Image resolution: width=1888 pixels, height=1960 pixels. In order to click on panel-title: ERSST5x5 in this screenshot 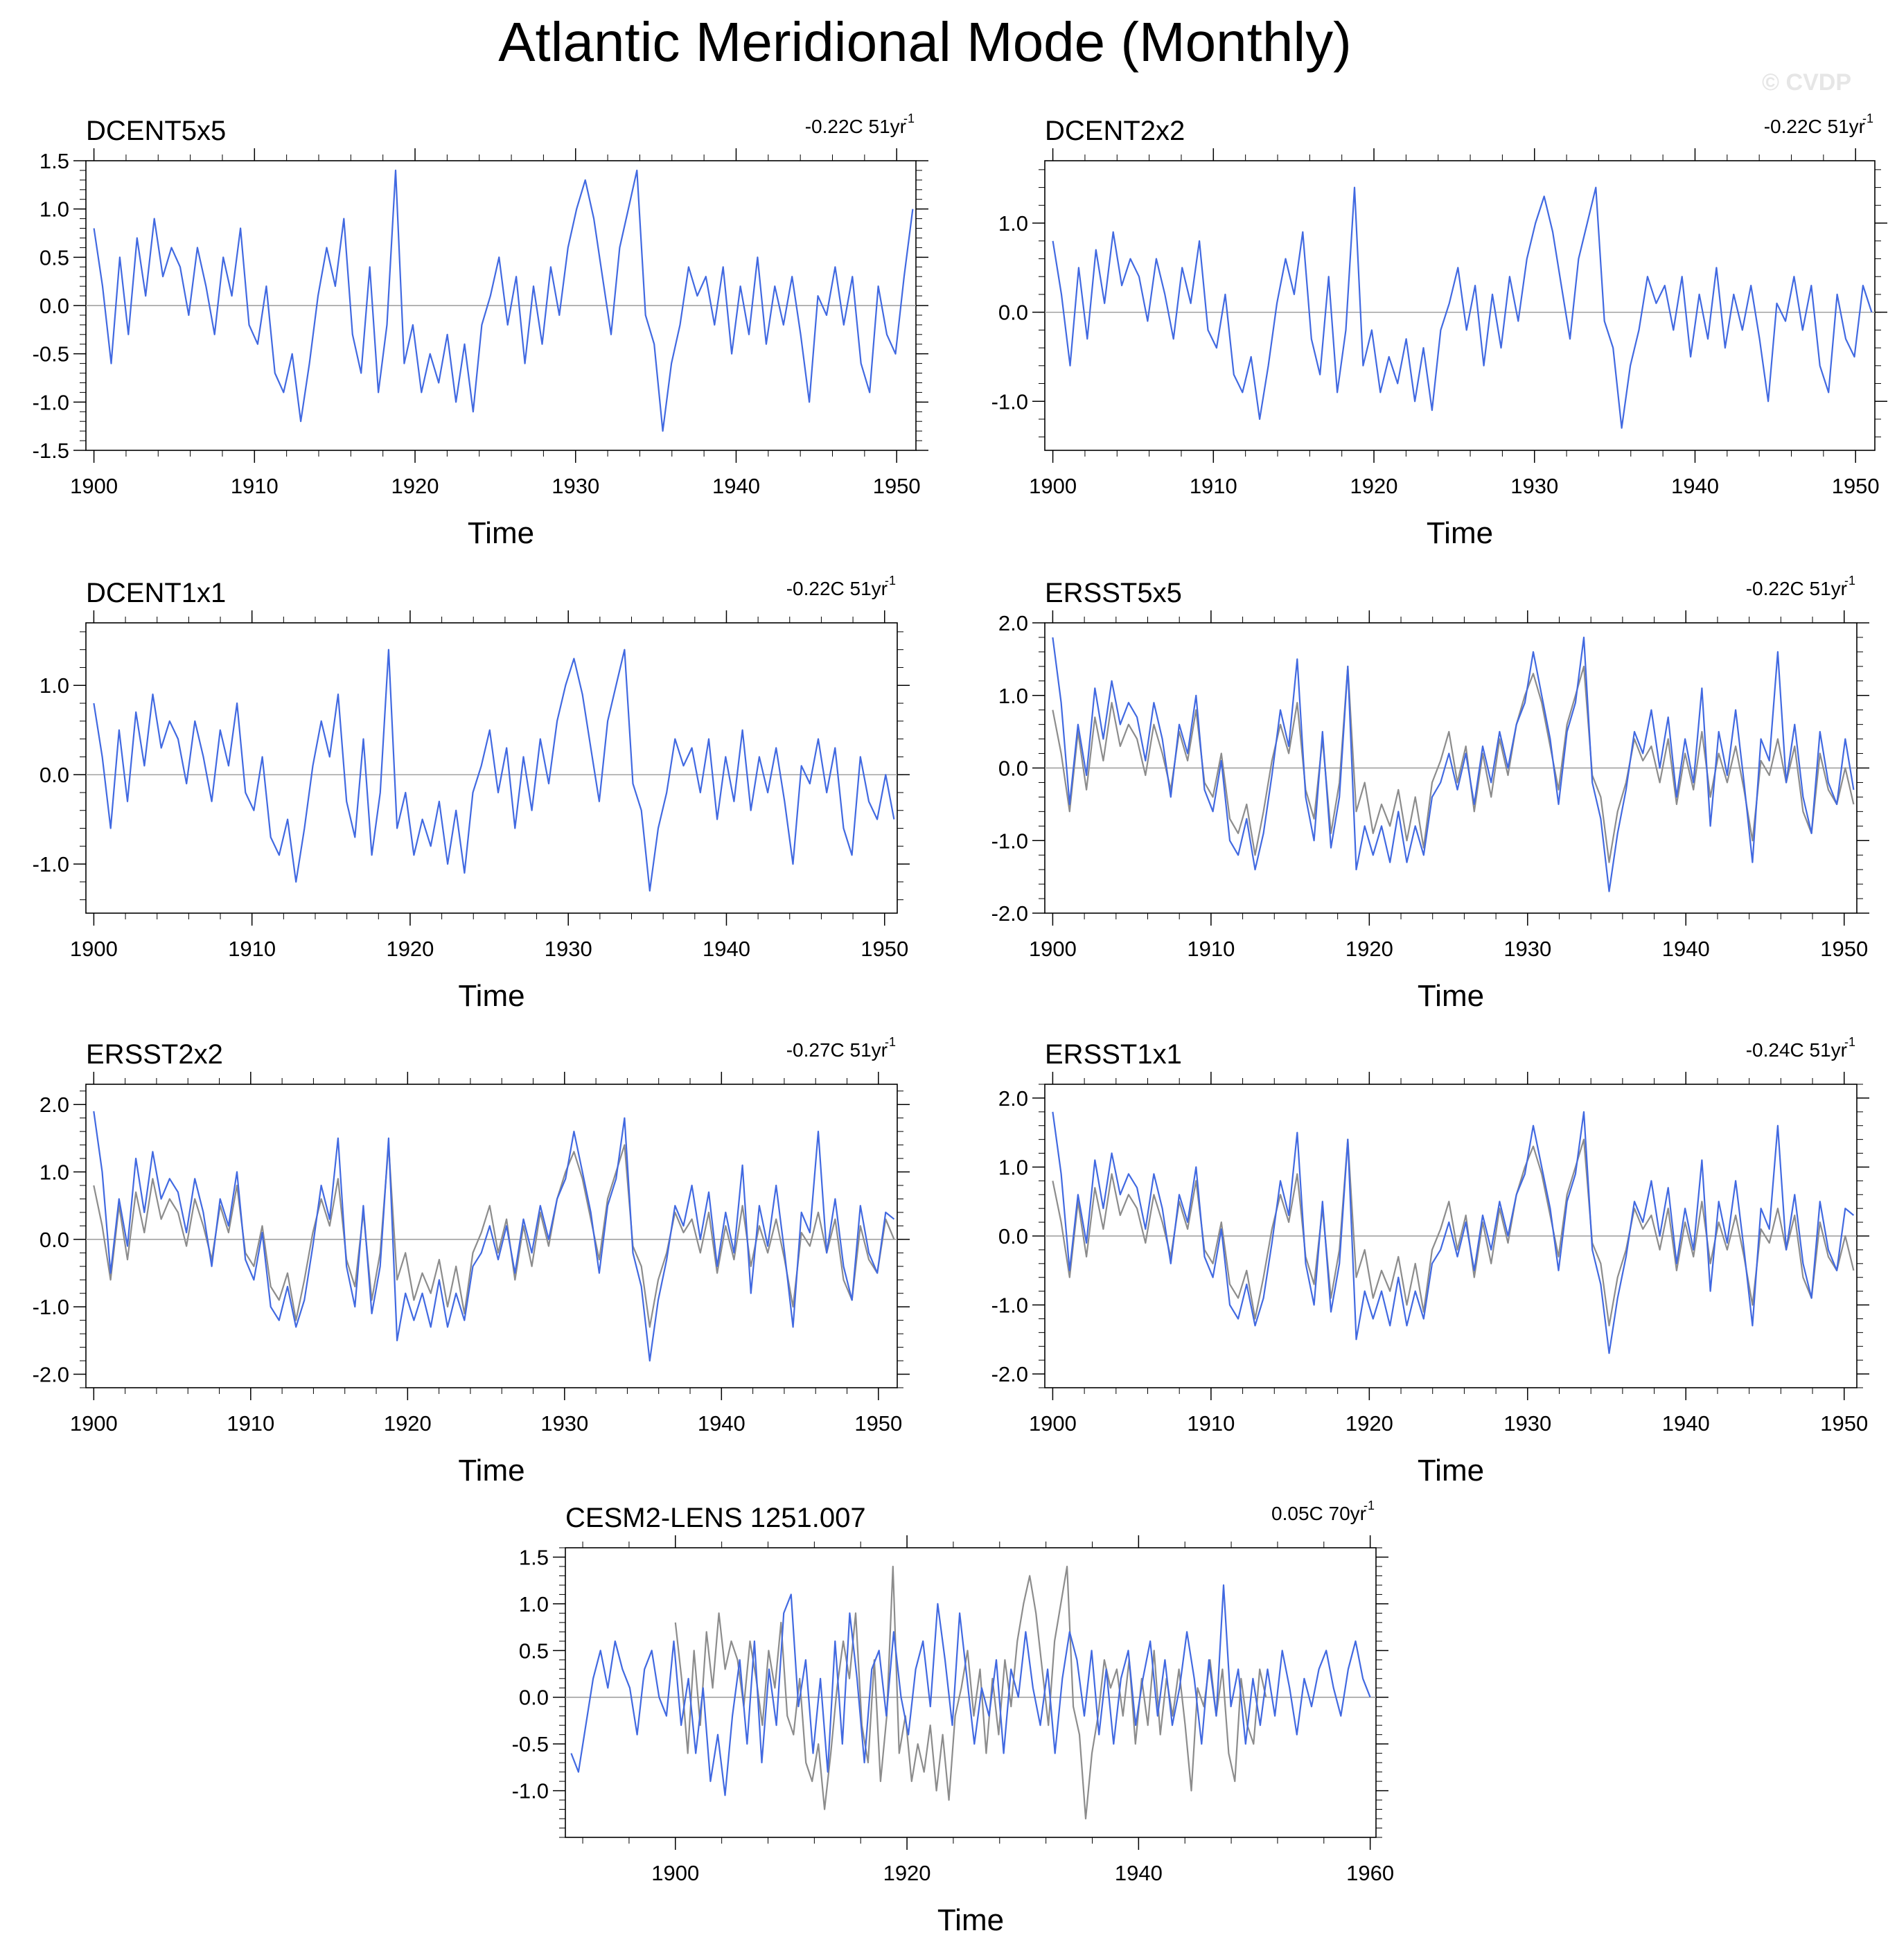, I will do `click(1113, 593)`.